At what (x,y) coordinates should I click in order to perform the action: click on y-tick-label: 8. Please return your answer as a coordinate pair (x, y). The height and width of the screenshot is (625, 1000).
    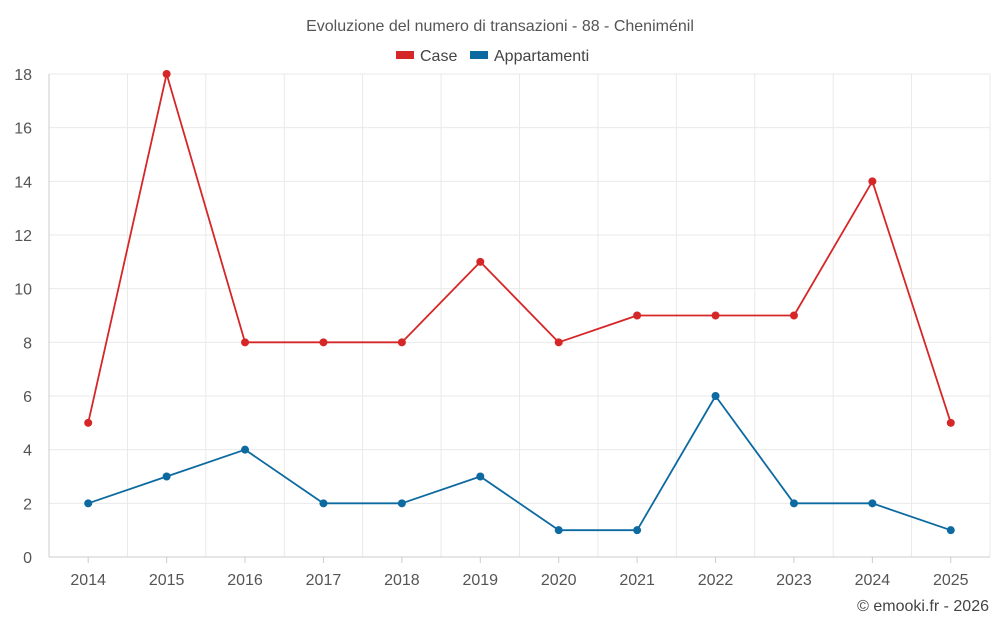
    Looking at the image, I should click on (27, 343).